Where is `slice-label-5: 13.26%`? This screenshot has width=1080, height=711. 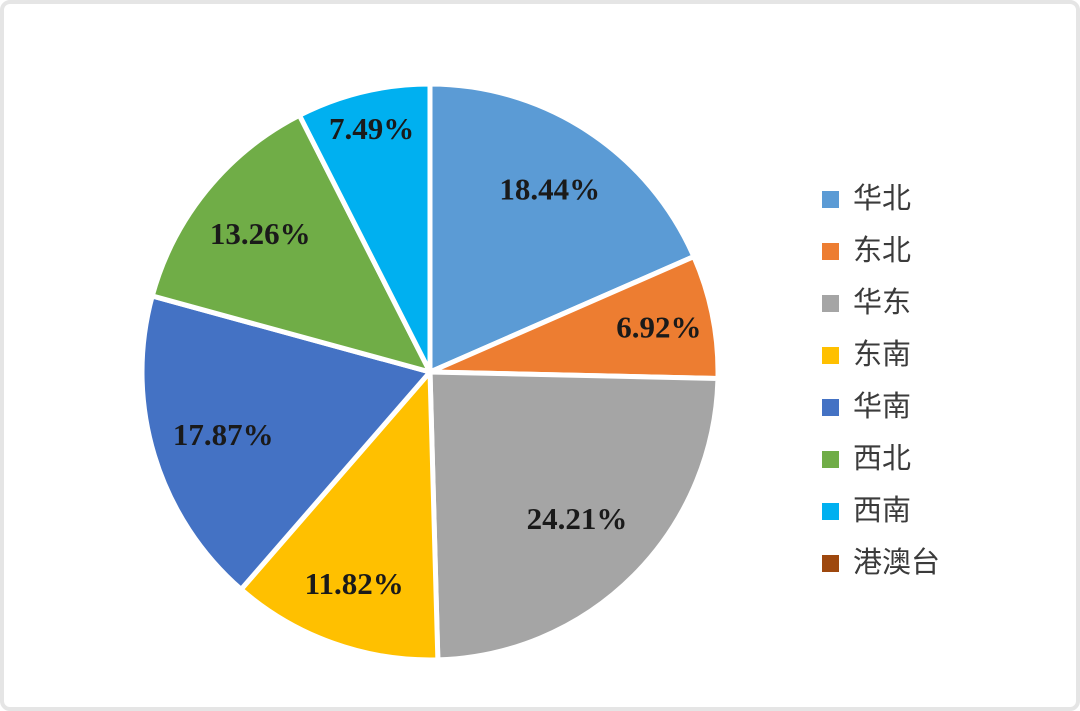 slice-label-5: 13.26% is located at coordinates (260, 233).